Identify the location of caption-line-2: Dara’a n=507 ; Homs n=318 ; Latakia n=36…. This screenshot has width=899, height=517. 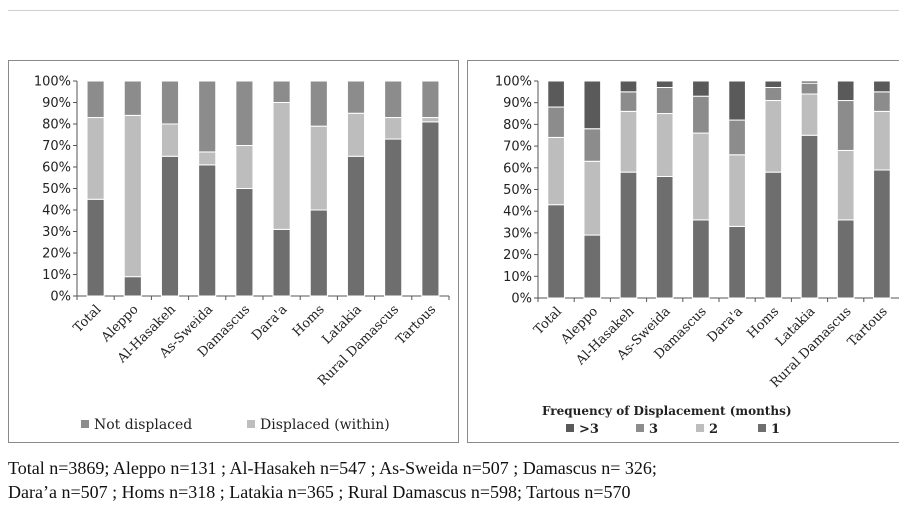
(319, 492).